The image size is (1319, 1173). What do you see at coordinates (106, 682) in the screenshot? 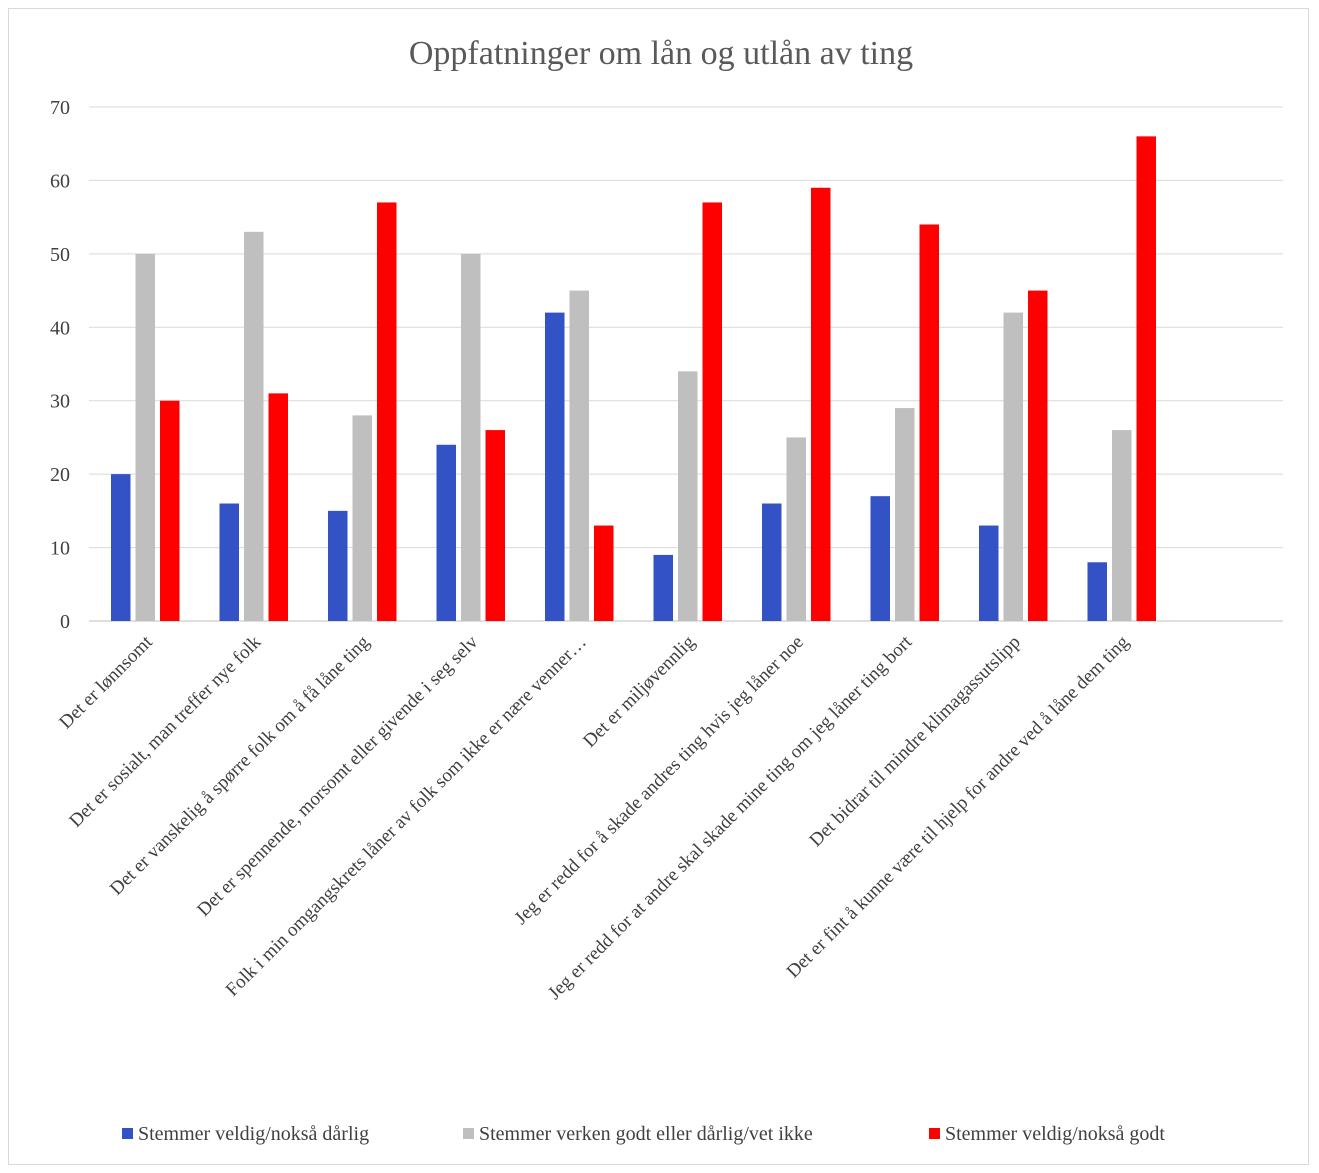
I see `x-category-label: Det er lønnsomt` at bounding box center [106, 682].